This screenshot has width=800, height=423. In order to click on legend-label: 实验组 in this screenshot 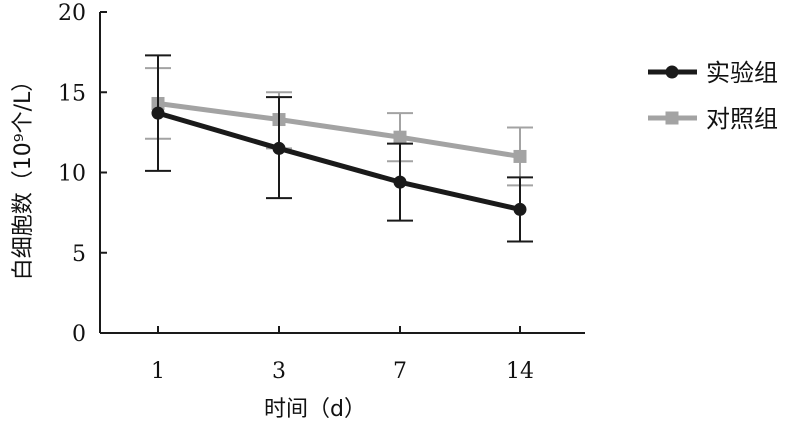, I will do `click(742, 73)`.